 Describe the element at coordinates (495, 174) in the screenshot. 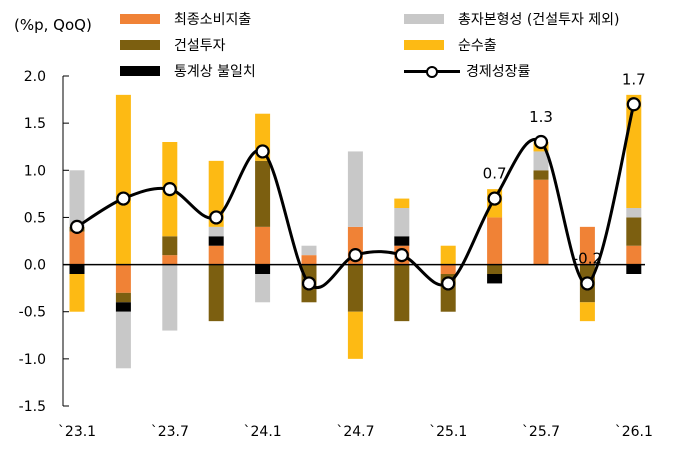

I see `gdp-growth-data-label: 0.7` at that location.